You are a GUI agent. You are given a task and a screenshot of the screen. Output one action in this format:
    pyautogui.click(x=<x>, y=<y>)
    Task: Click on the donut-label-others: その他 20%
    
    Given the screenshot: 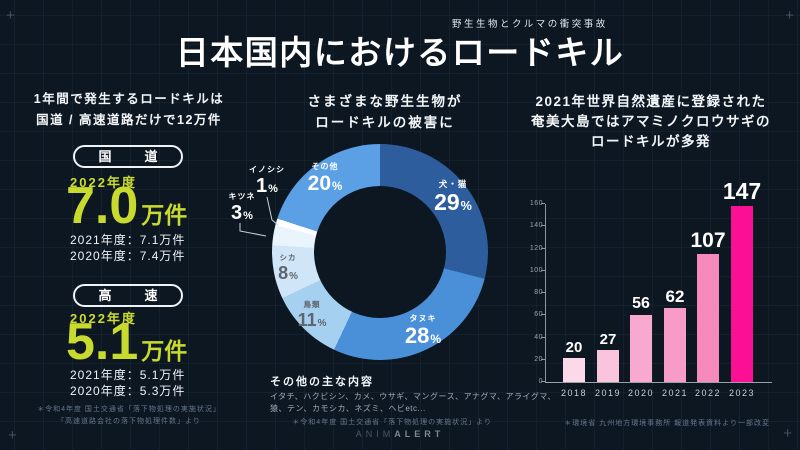 What is the action you would take?
    pyautogui.click(x=325, y=178)
    